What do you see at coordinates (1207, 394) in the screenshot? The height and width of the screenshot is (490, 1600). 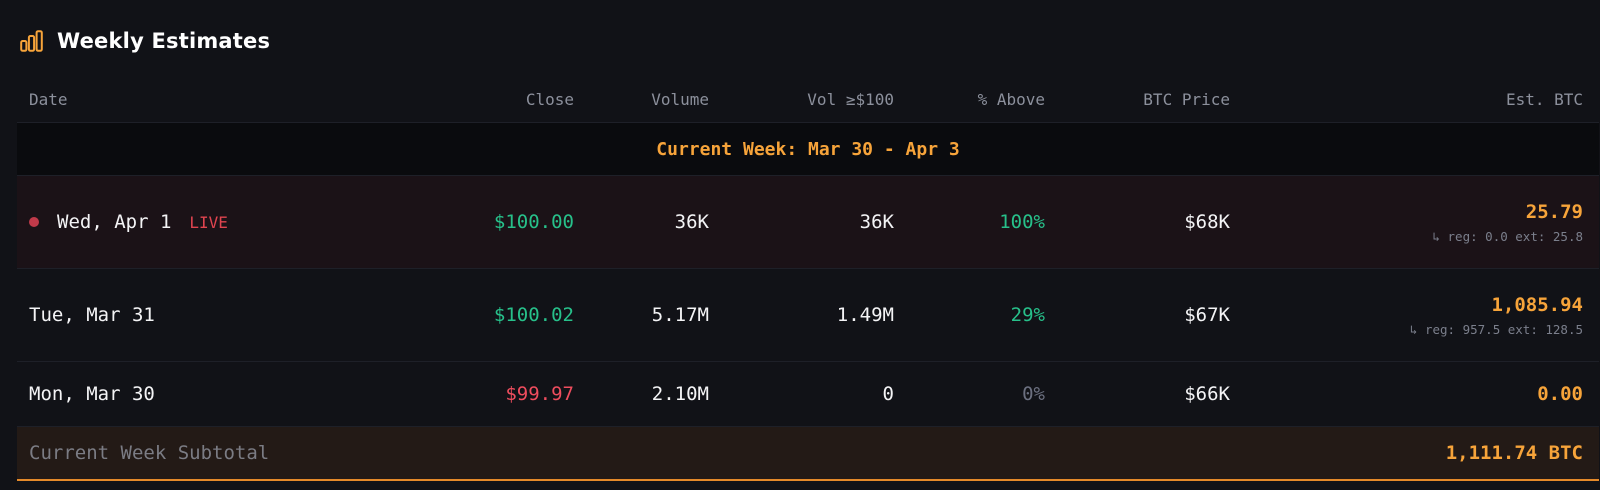 I see `row-btc-price: $66K` at bounding box center [1207, 394].